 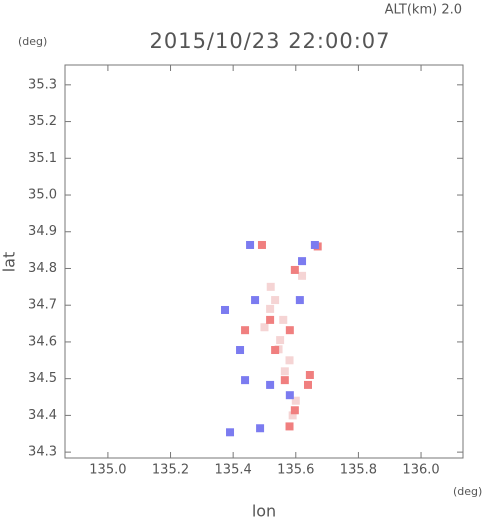 I want to click on y-tick-label: 34.9, so click(x=42, y=231).